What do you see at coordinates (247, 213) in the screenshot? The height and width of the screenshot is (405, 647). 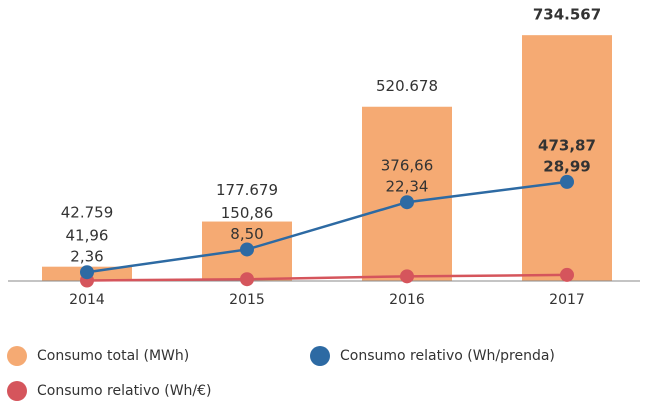 I see `data-label: 150,86` at bounding box center [247, 213].